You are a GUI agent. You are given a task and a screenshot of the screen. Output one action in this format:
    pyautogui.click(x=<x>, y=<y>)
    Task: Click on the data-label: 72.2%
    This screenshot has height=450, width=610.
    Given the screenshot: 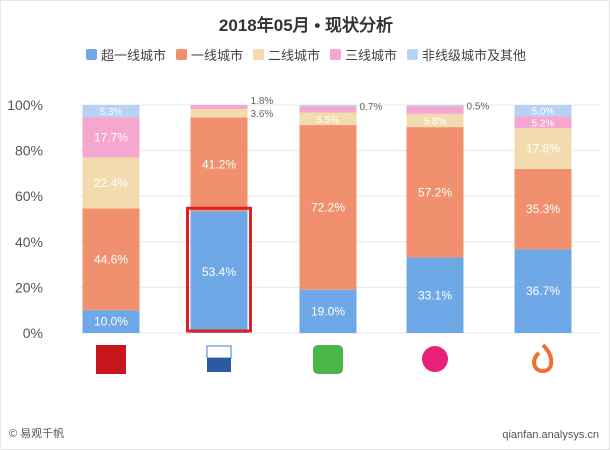 What is the action you would take?
    pyautogui.click(x=328, y=207)
    